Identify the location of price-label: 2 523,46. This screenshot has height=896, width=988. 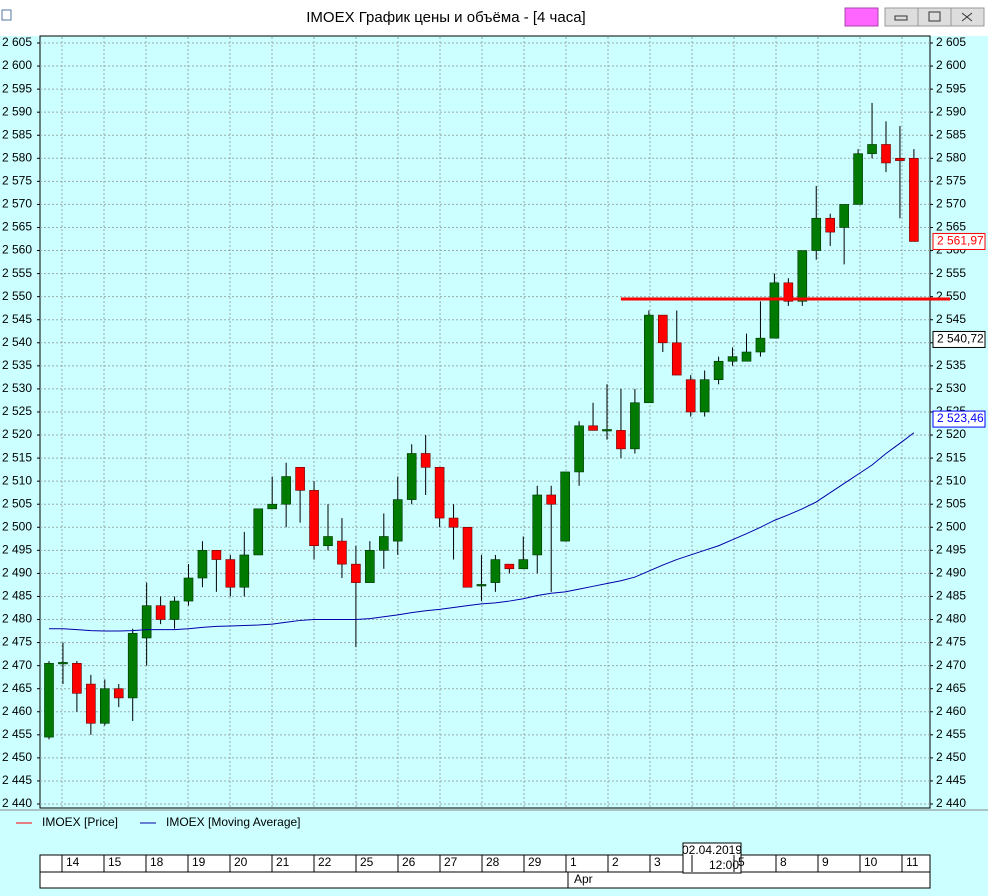
(960, 418).